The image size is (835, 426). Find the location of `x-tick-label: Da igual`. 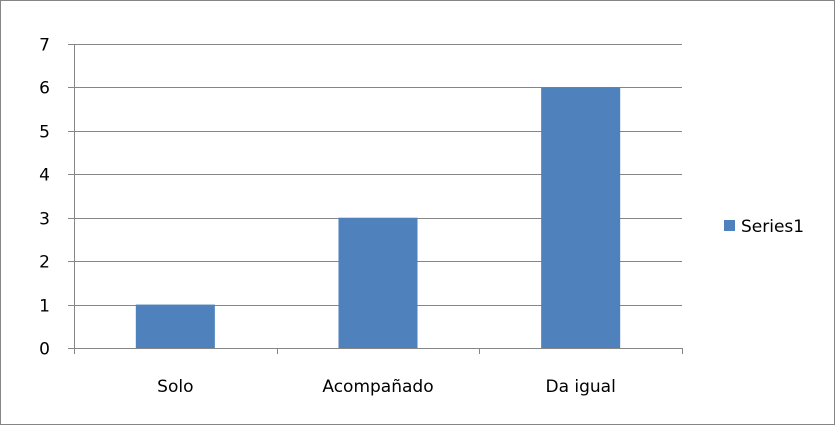

x-tick-label: Da igual is located at coordinates (580, 387).